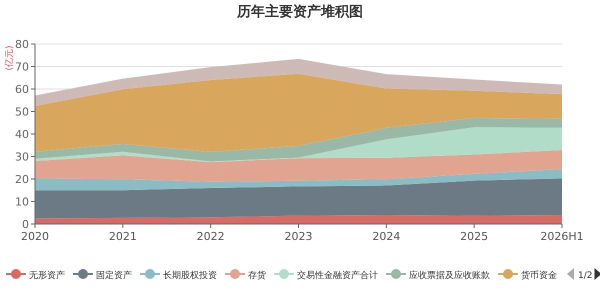 The width and height of the screenshot is (600, 300). What do you see at coordinates (245, 275) in the screenshot?
I see `legend-存货: 存货` at bounding box center [245, 275].